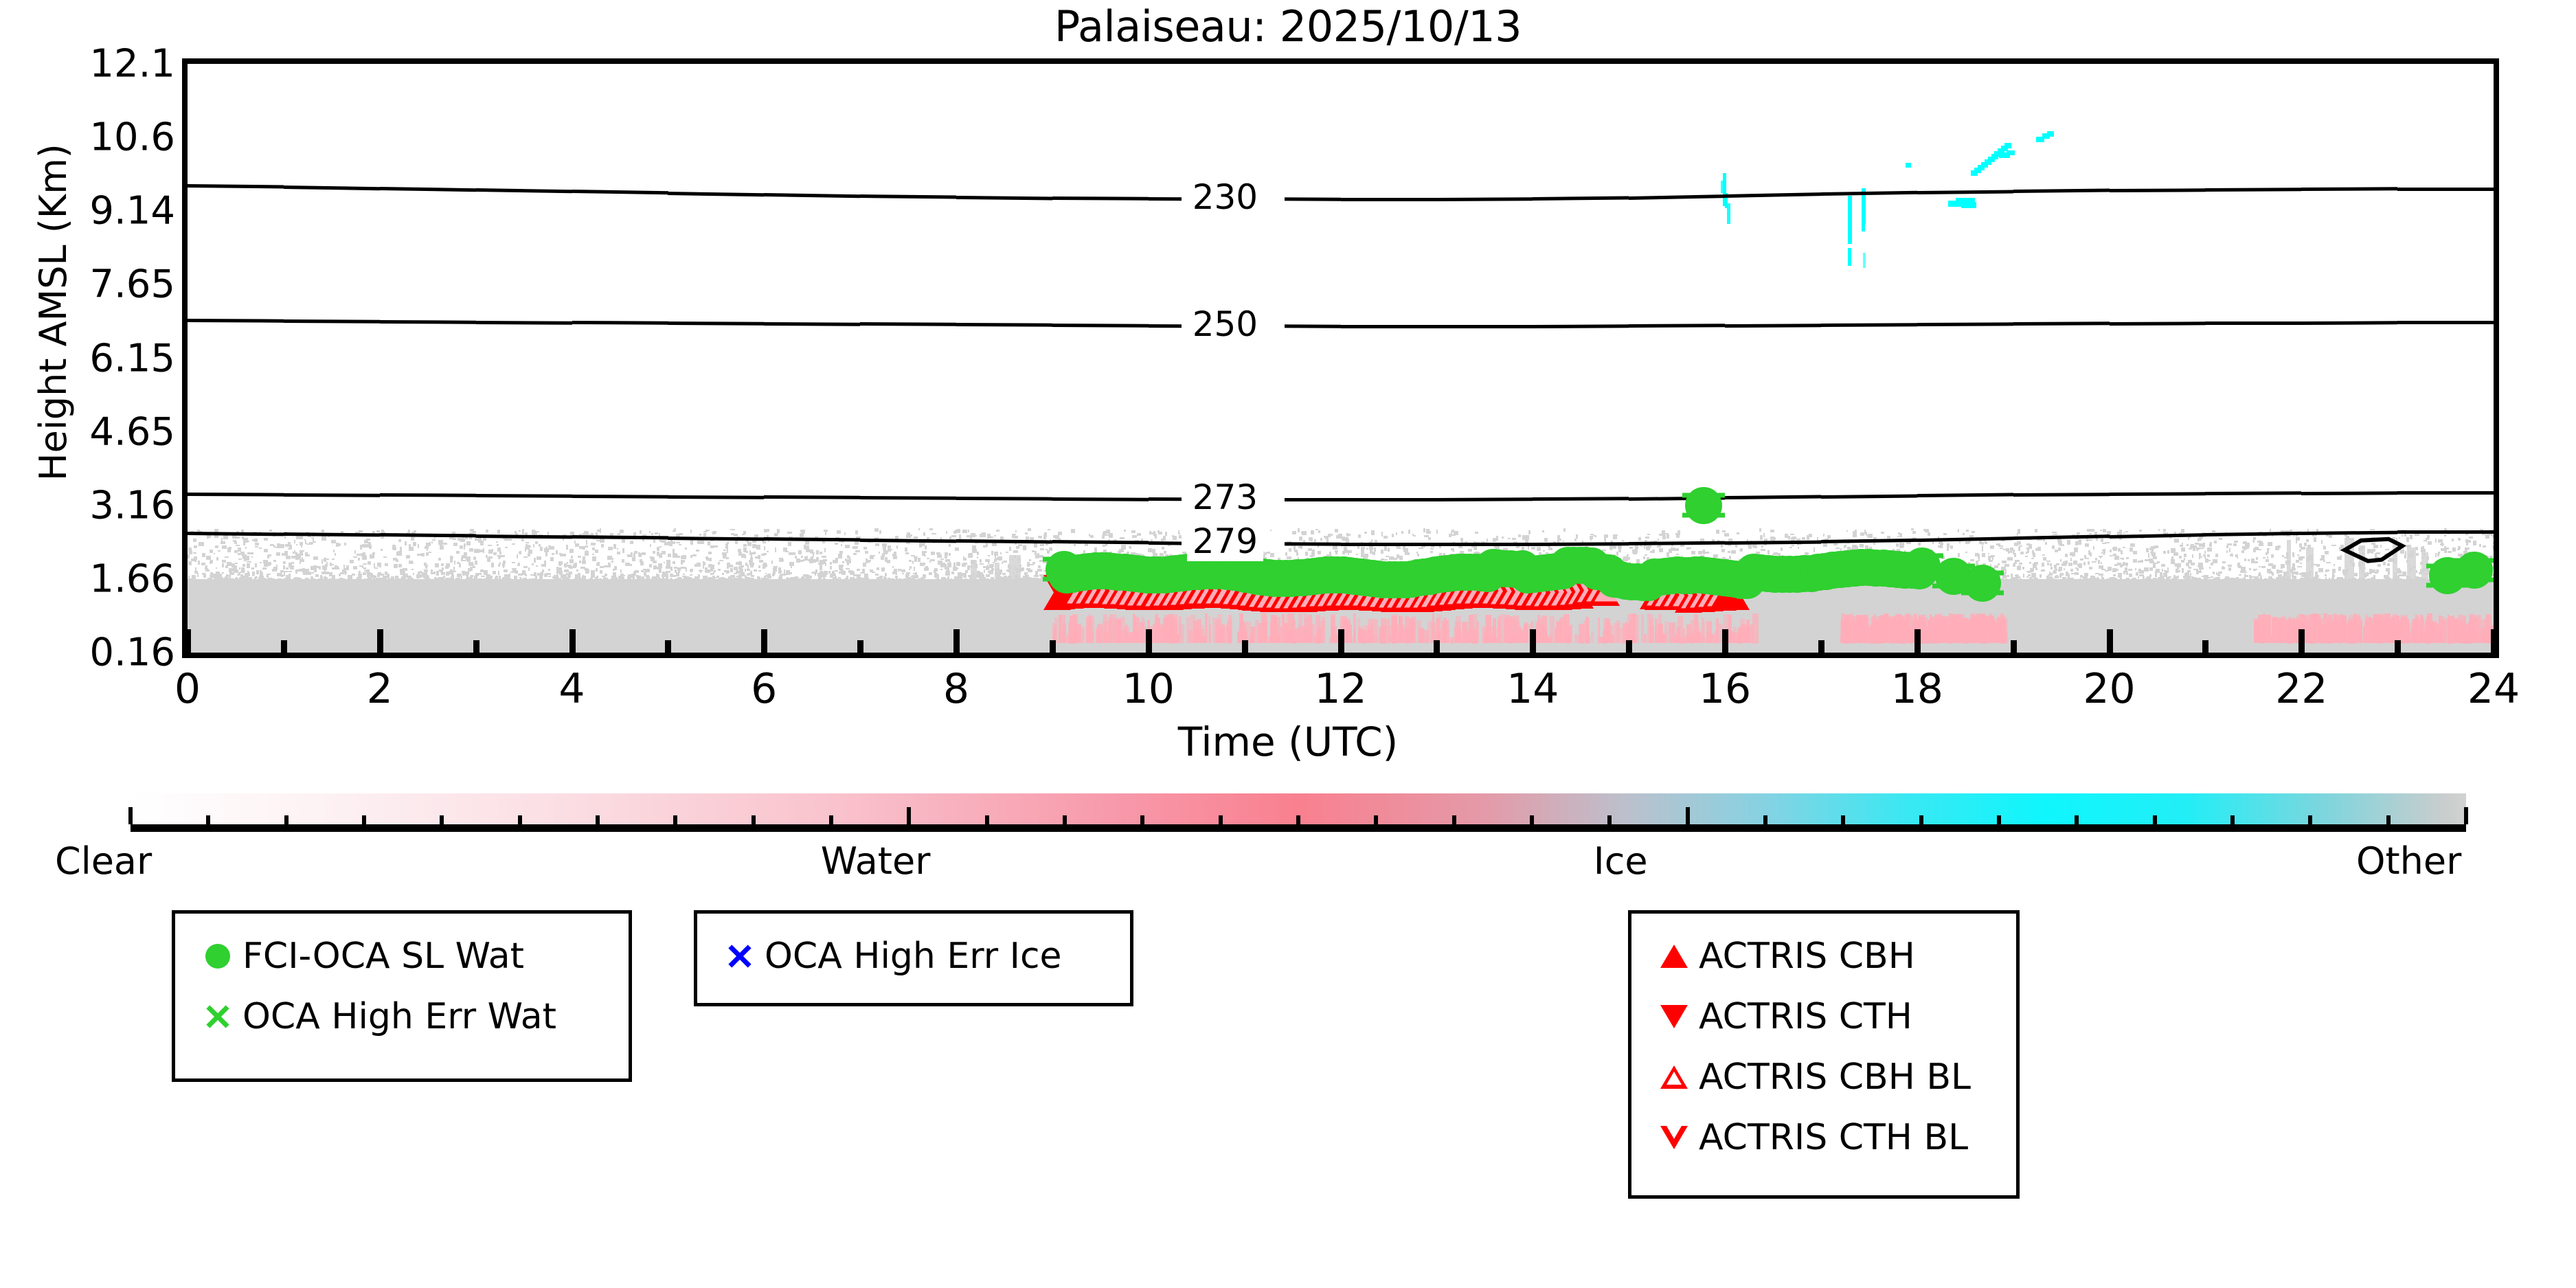 The width and height of the screenshot is (2576, 1288). Describe the element at coordinates (1288, 26) in the screenshot. I see `page-title: Palaiseau: 2025/10/13` at that location.